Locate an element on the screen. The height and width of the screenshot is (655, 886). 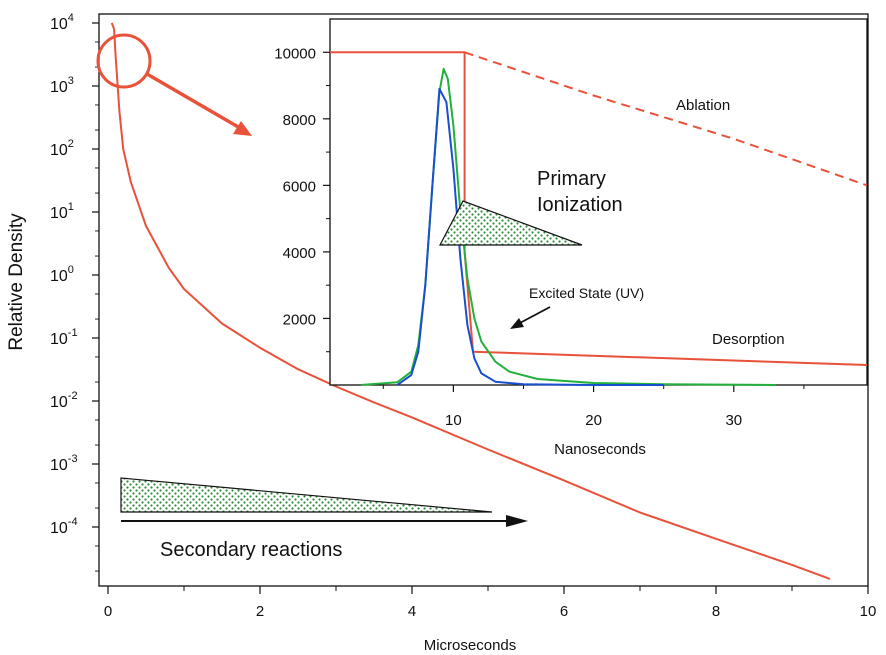
primary-ionization-label-line1: Primary is located at coordinates (571, 179).